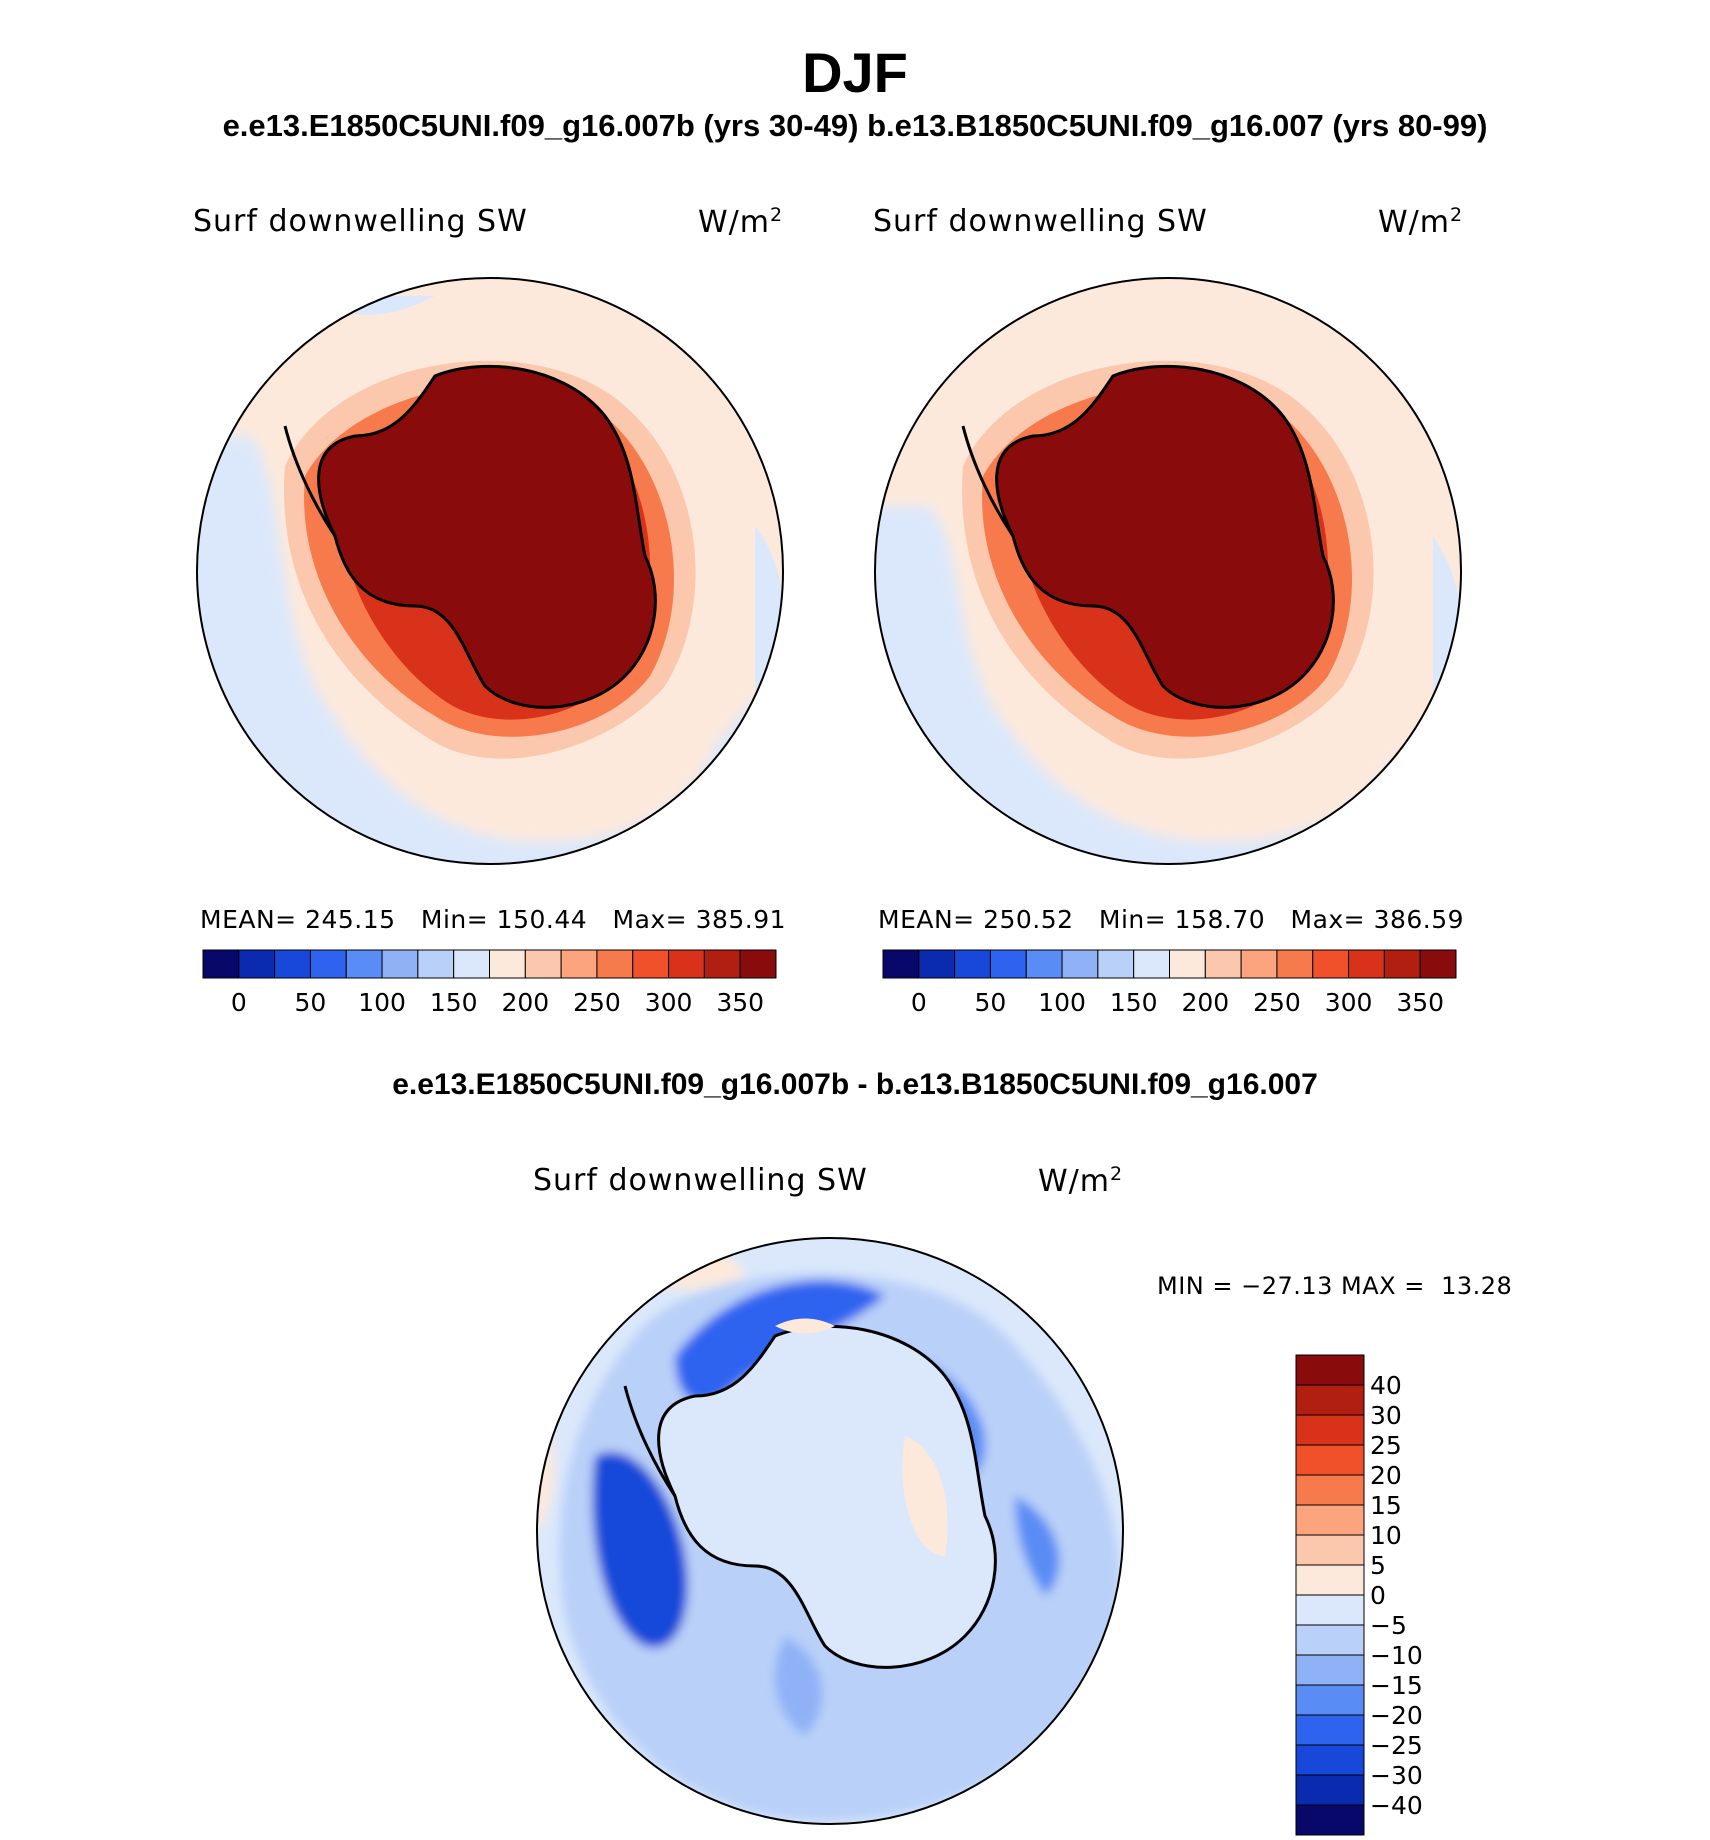 This screenshot has width=1710, height=1840. Describe the element at coordinates (1335, 1286) in the screenshot. I see `diff-minmax: MIN = −27.13 MAX = 13.28` at that location.